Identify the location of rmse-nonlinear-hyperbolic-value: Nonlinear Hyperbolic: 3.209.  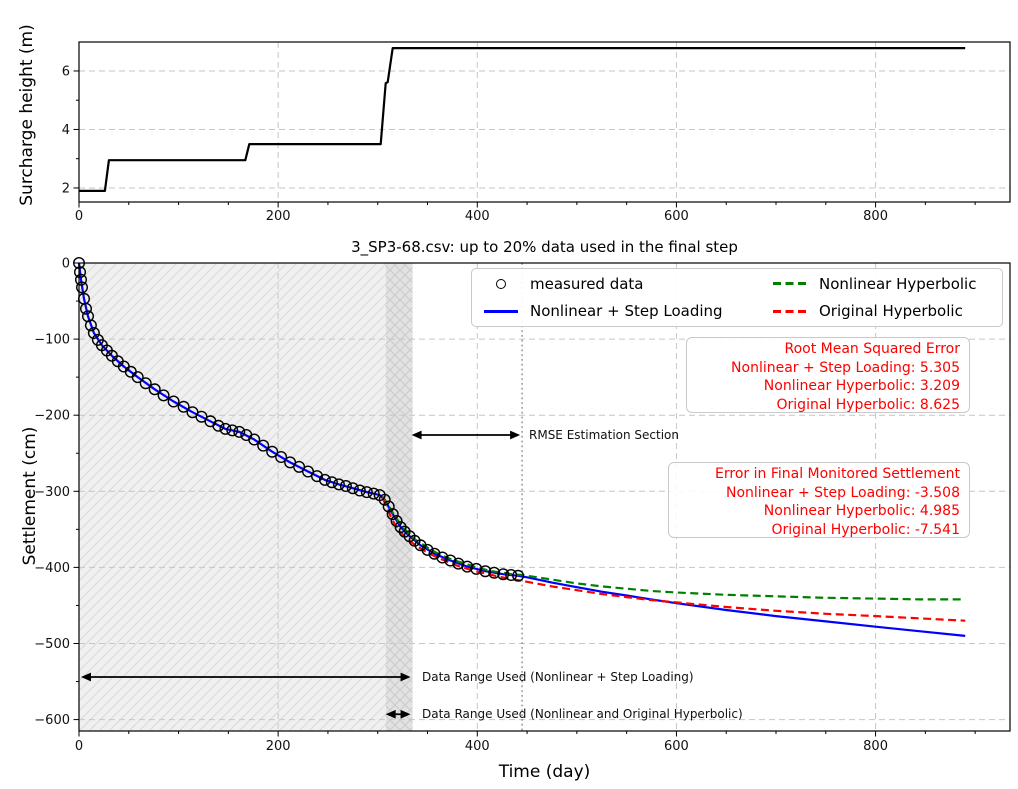
(861, 386).